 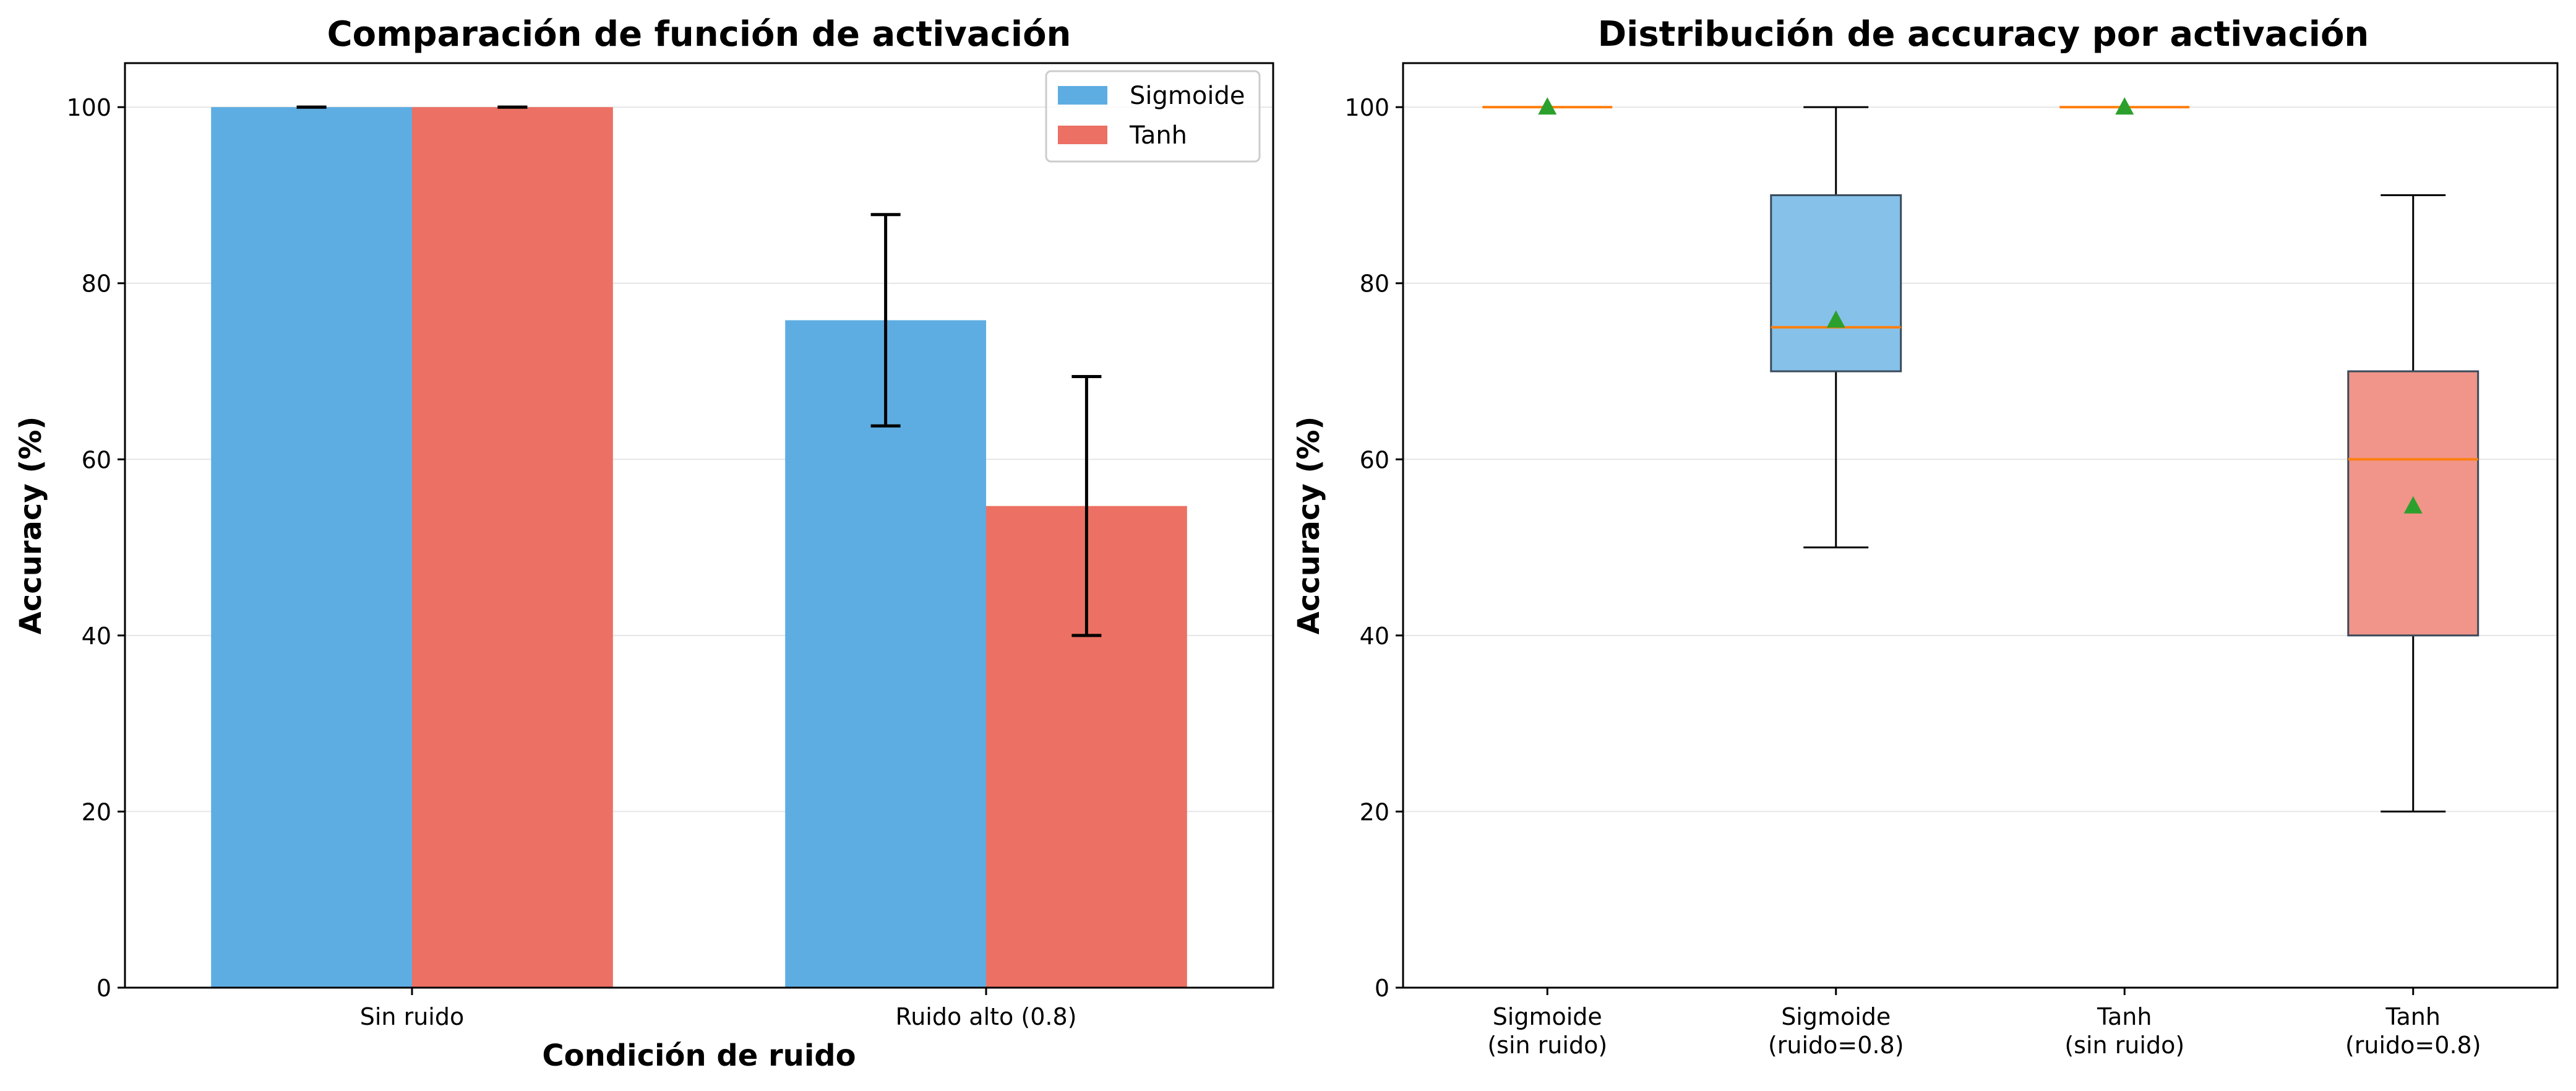 What do you see at coordinates (1983, 34) in the screenshot?
I see `box-plot-title: Distribución de accuracy por activación` at bounding box center [1983, 34].